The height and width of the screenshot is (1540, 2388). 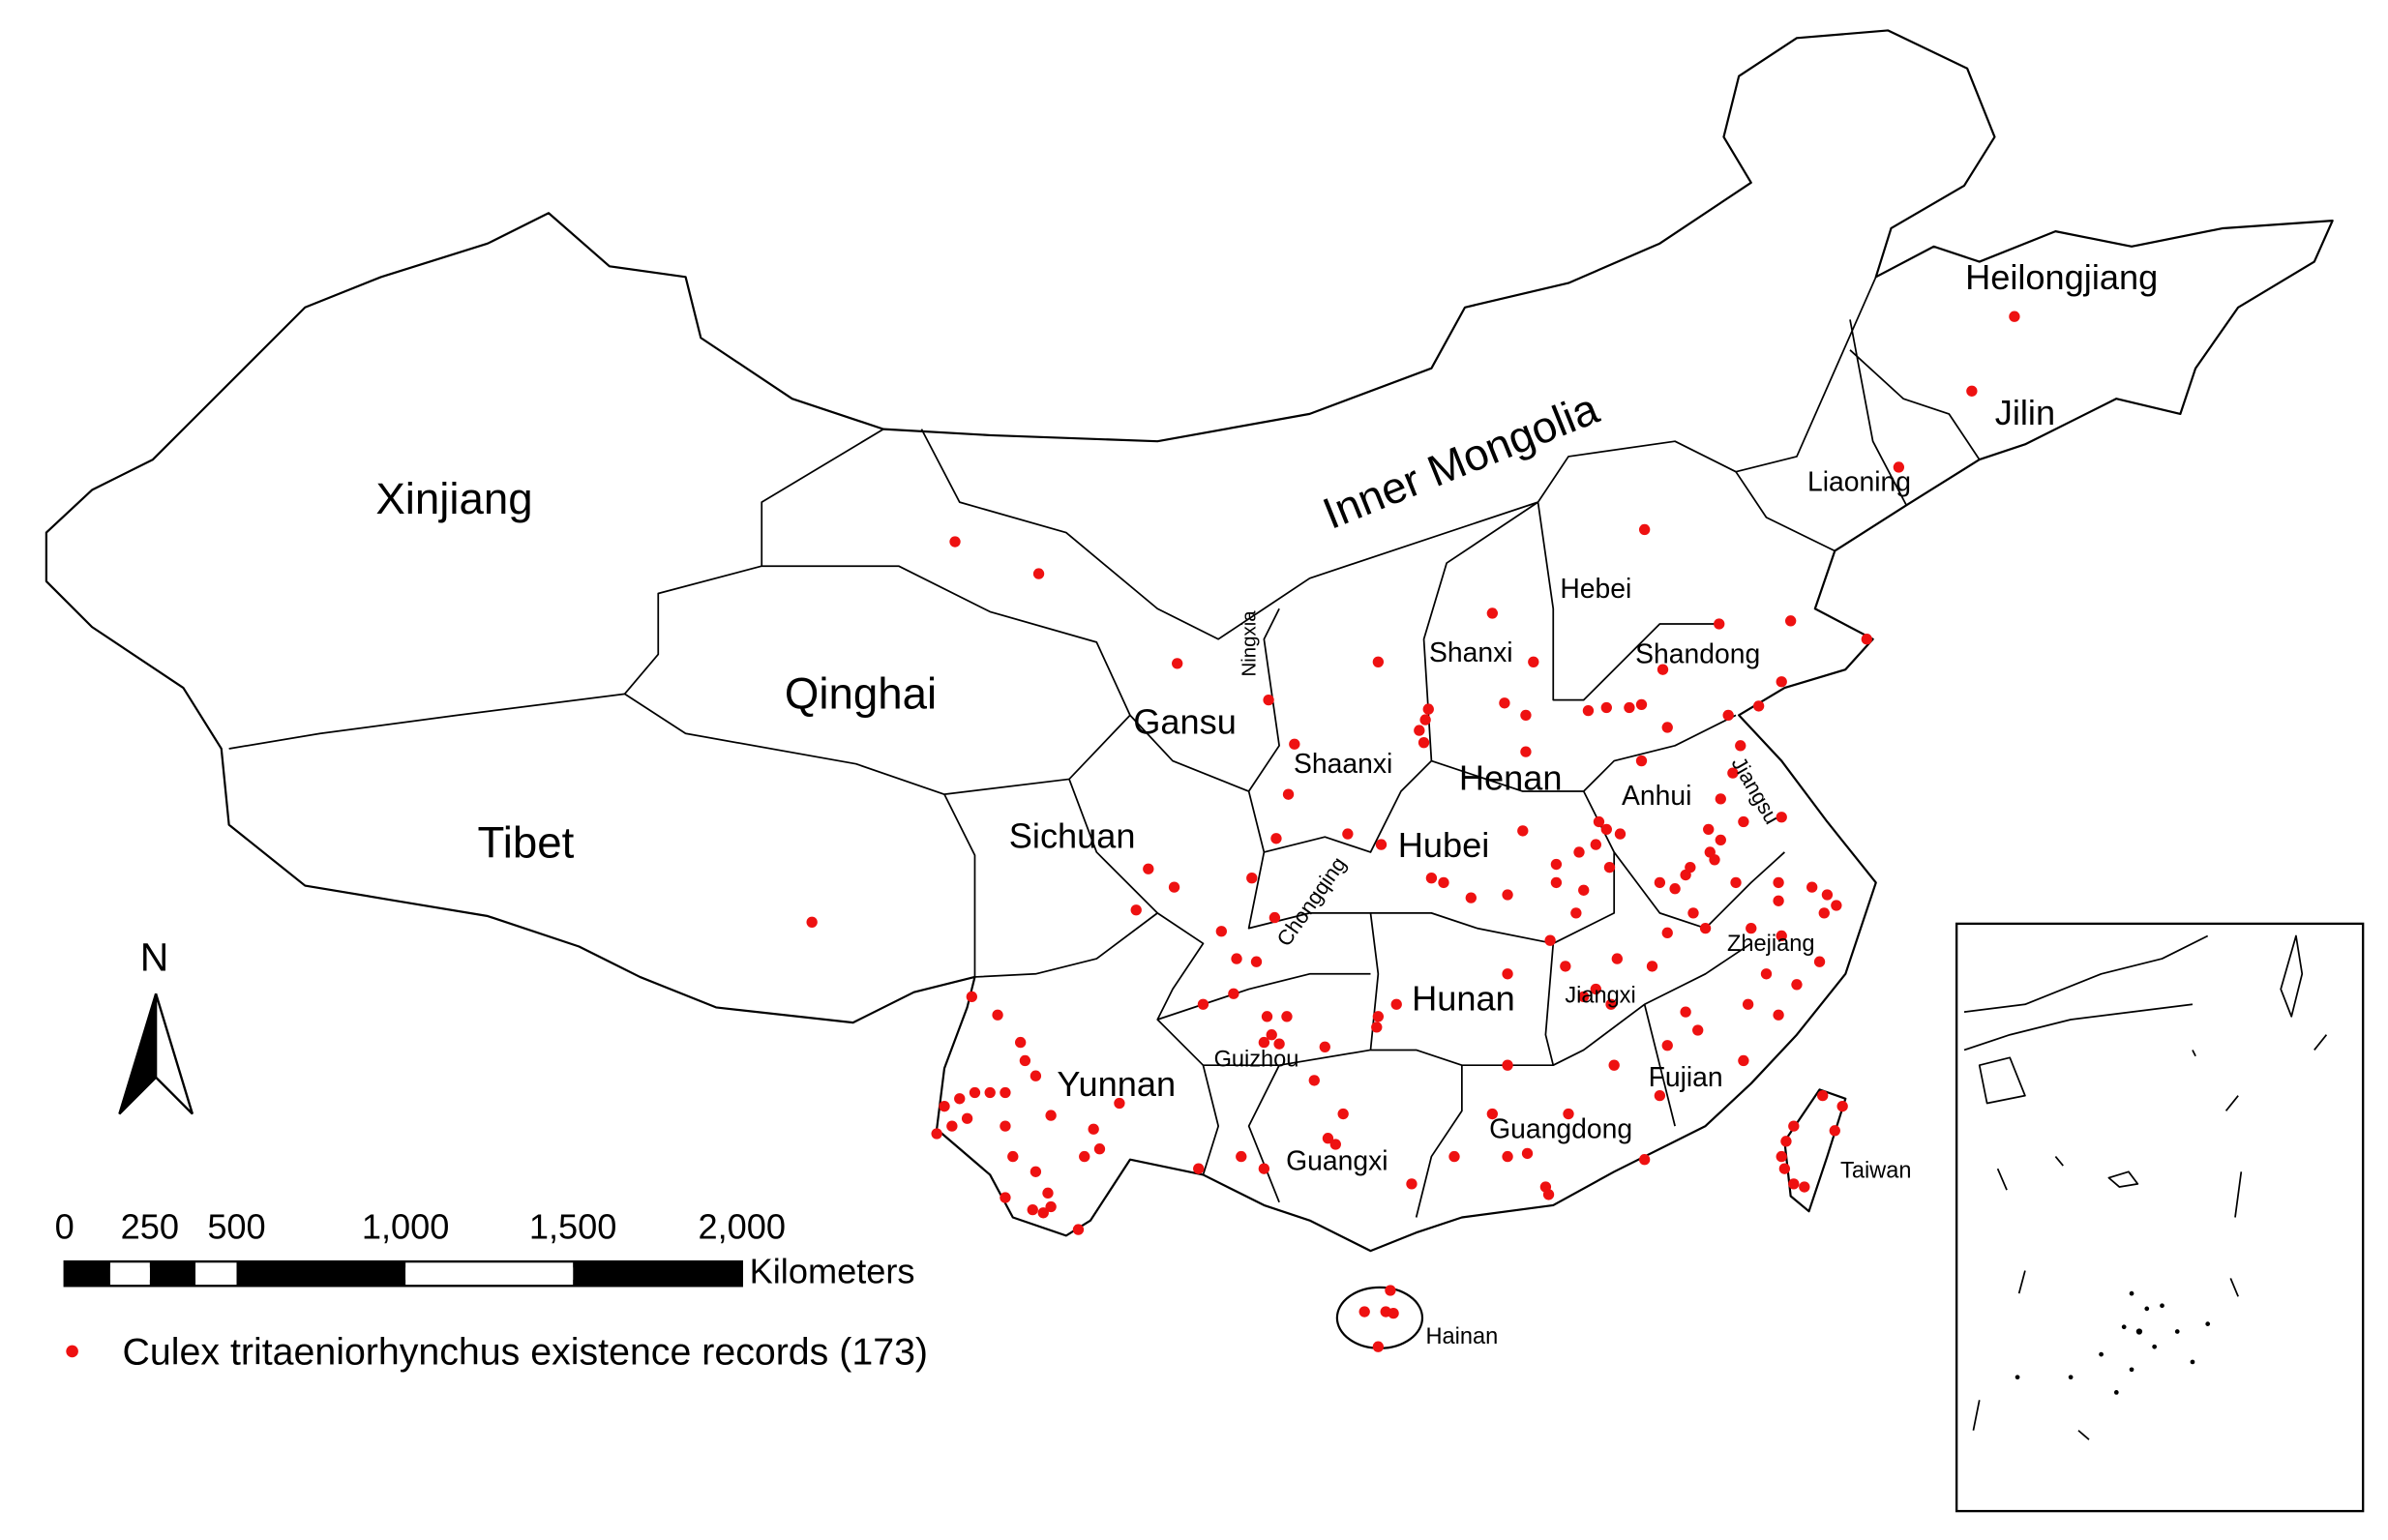 I want to click on province-label: Gansu, so click(x=1185, y=721).